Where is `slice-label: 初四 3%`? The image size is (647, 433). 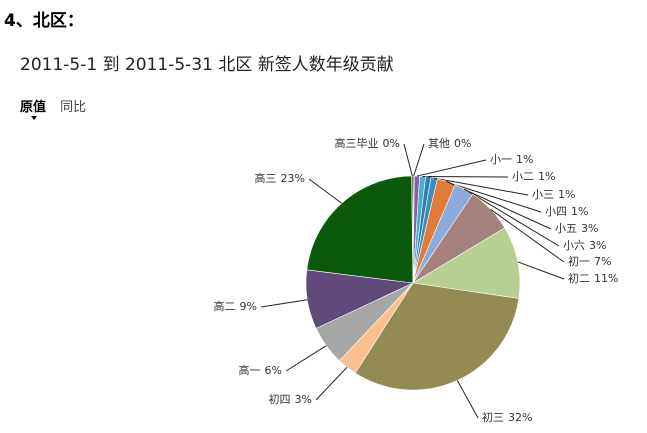
slice-label: 初四 3% is located at coordinates (290, 399).